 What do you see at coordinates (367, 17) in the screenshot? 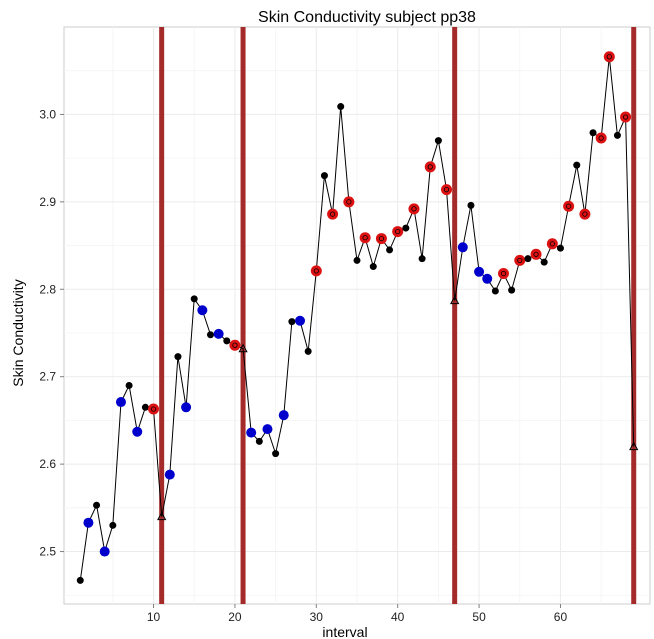
I see `chart-title: Skin Conductivity subject pp38` at bounding box center [367, 17].